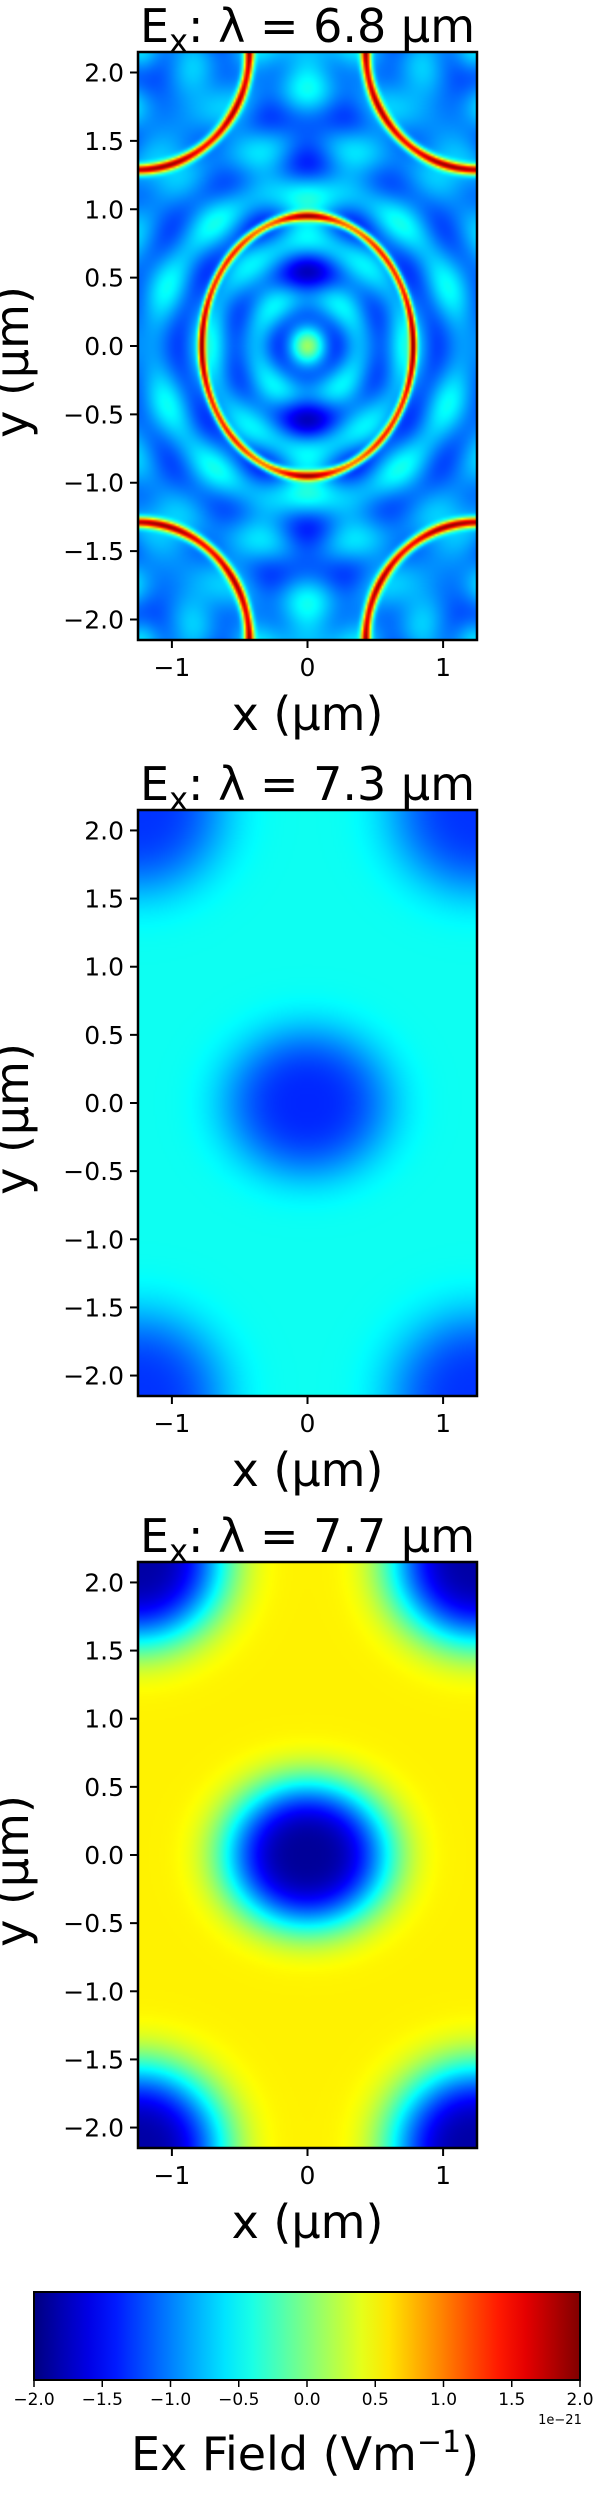  Describe the element at coordinates (307, 2336) in the screenshot. I see `colorbar-gradient` at that location.